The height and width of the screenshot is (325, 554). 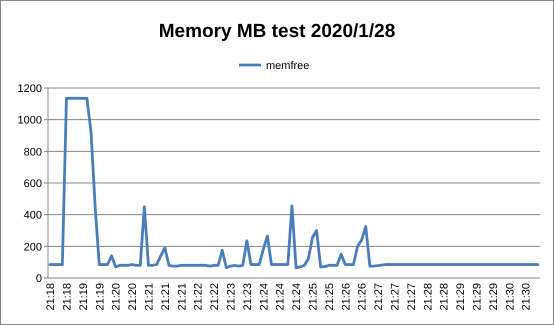 What do you see at coordinates (277, 31) in the screenshot?
I see `chart-title: Memory MB test 2020/1/28` at bounding box center [277, 31].